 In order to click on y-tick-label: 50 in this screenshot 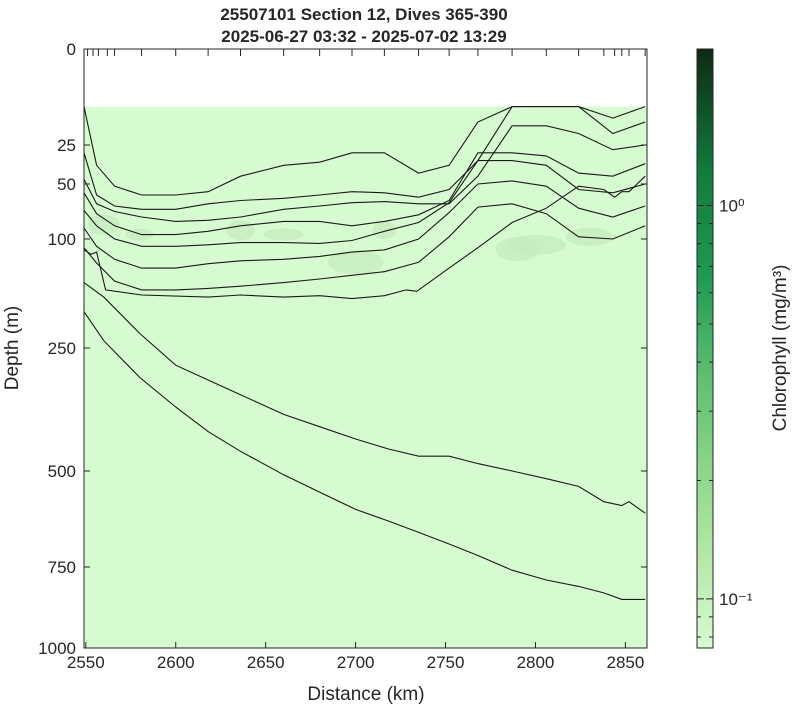, I will do `click(66, 184)`.